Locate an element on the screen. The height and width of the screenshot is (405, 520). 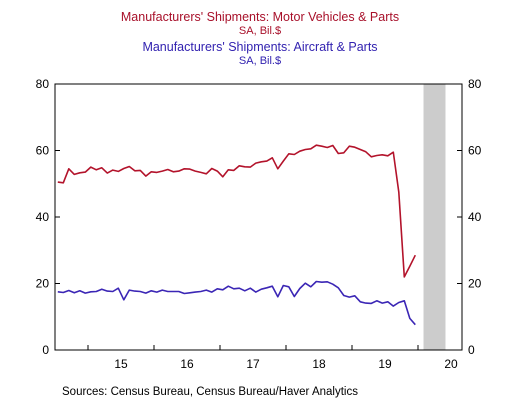
x-tick-label: 15 is located at coordinates (121, 364).